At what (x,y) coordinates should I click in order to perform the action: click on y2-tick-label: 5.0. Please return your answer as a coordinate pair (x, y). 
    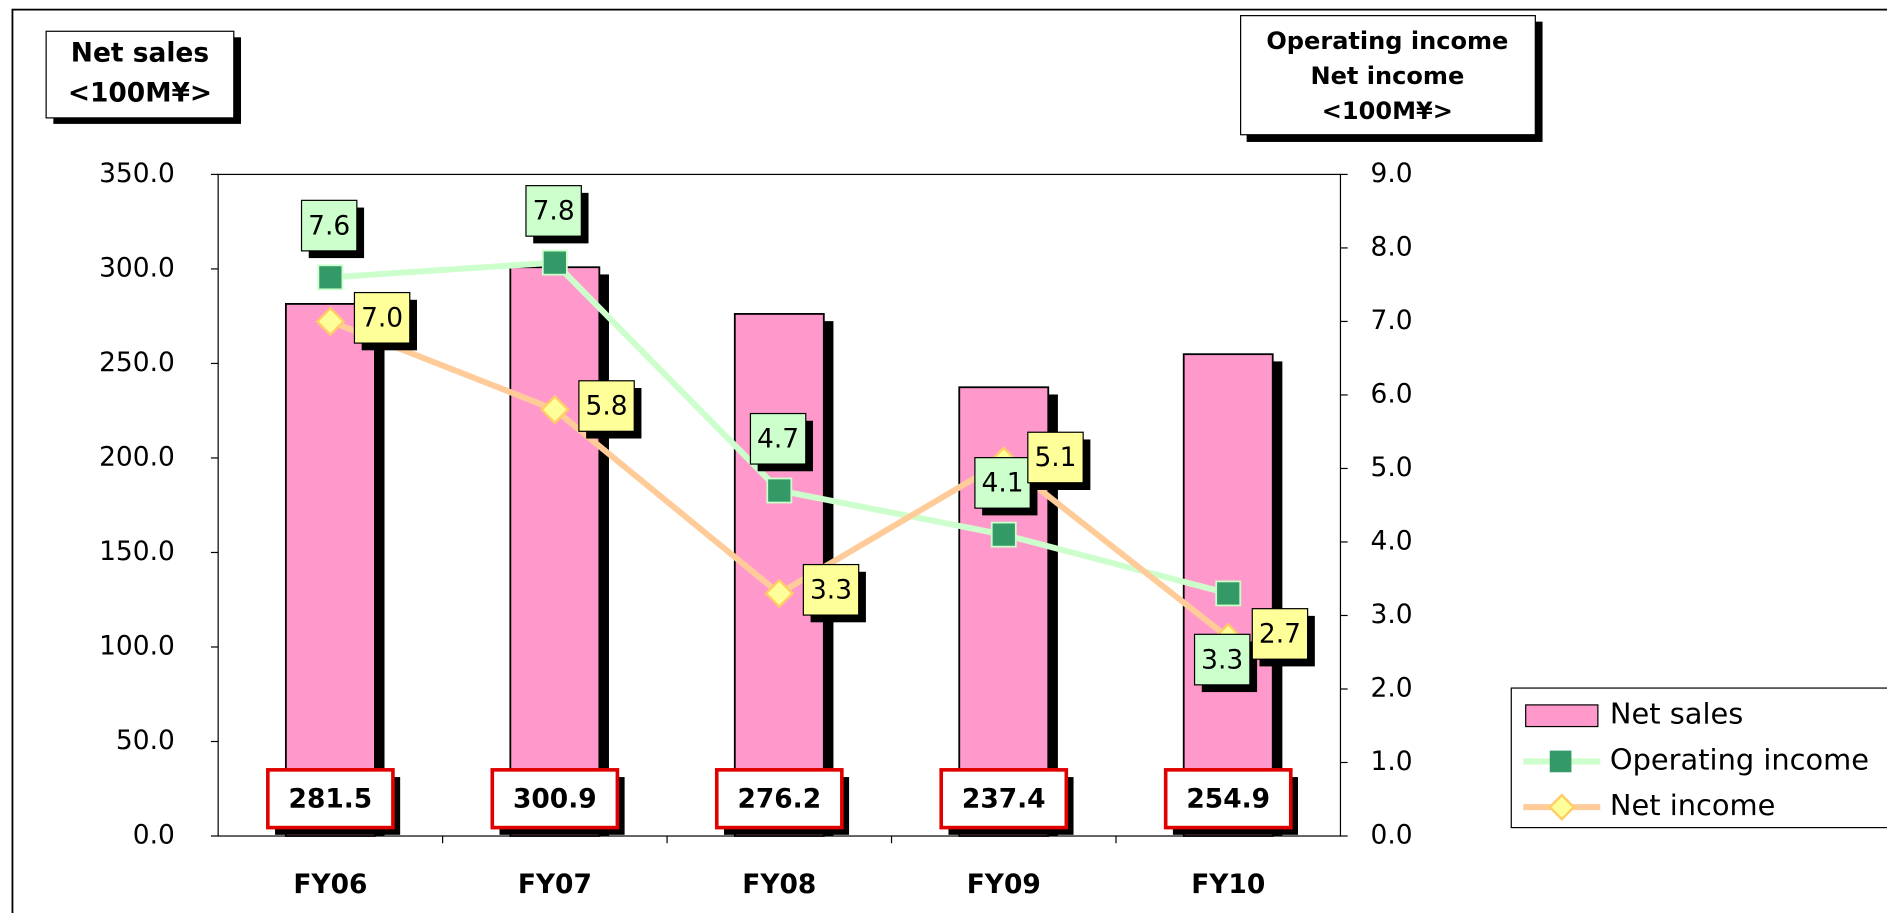
    Looking at the image, I should click on (1392, 467).